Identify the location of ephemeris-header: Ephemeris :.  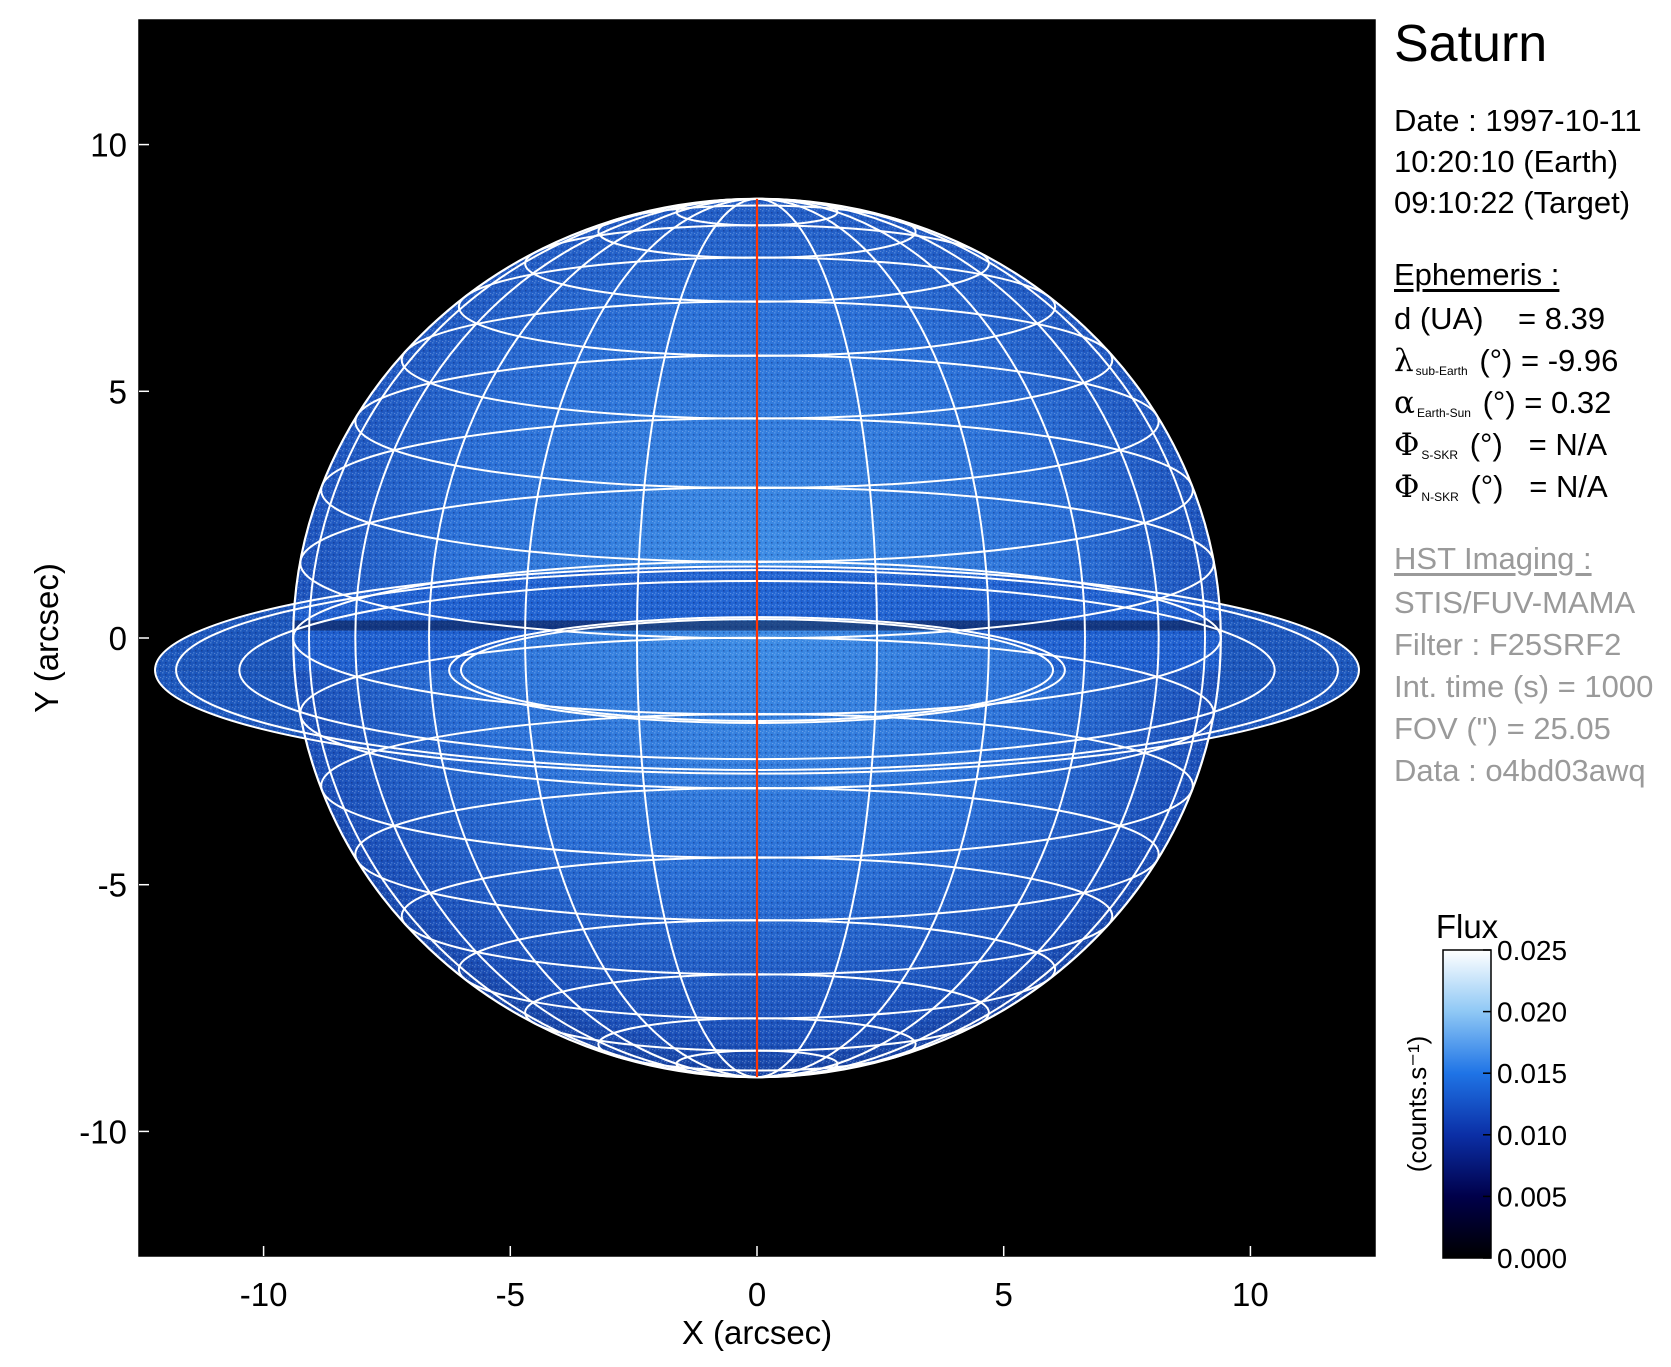
(1477, 274).